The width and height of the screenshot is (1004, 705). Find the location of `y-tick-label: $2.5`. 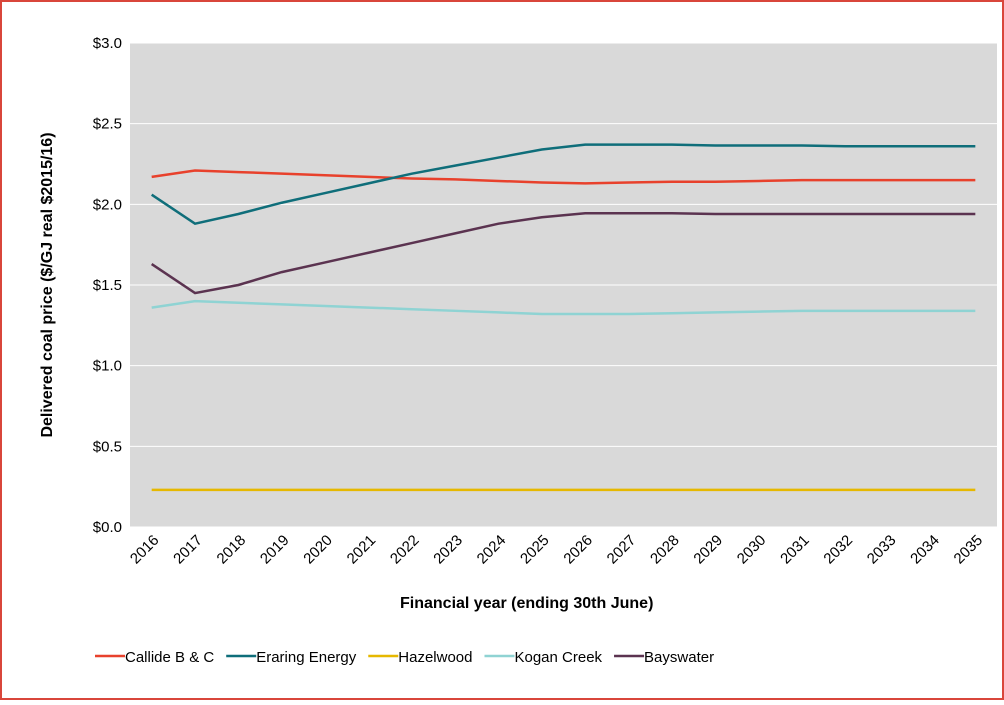

y-tick-label: $2.5 is located at coordinates (107, 124).